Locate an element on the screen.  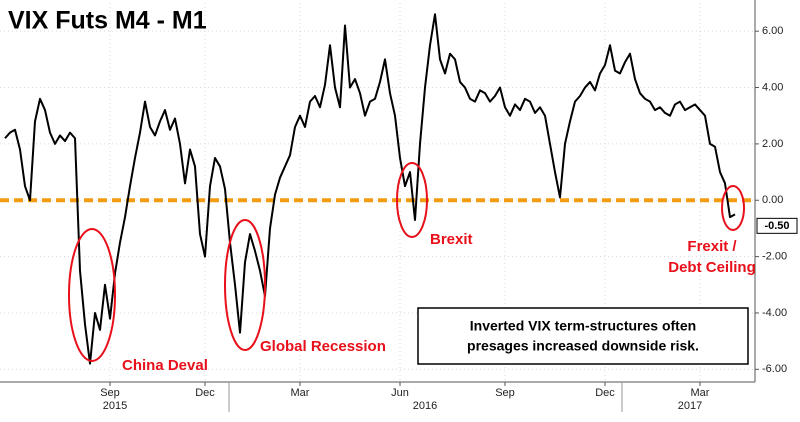
annotation-label: China Deval is located at coordinates (165, 365).